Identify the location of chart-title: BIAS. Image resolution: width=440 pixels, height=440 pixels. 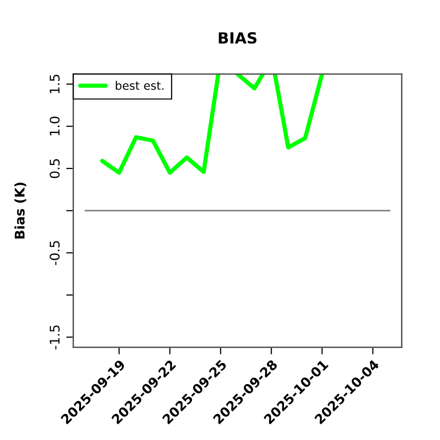
(237, 38).